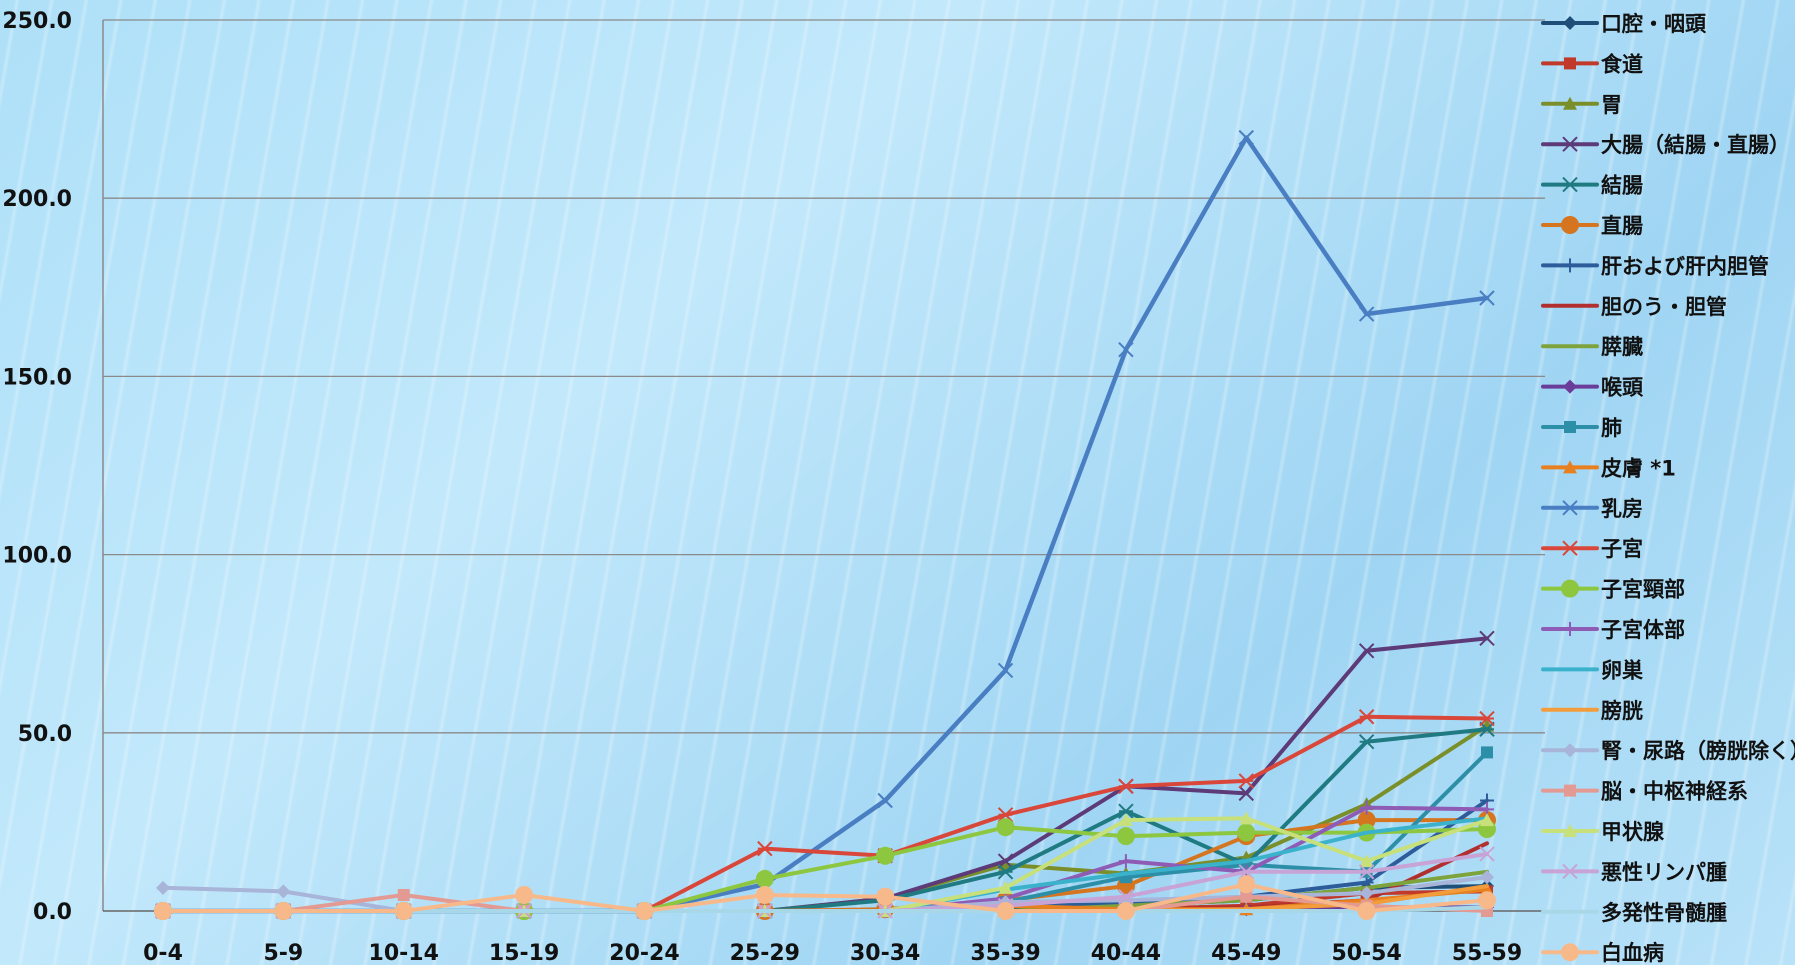  I want to click on y-tick-label: 50.0, so click(45, 734).